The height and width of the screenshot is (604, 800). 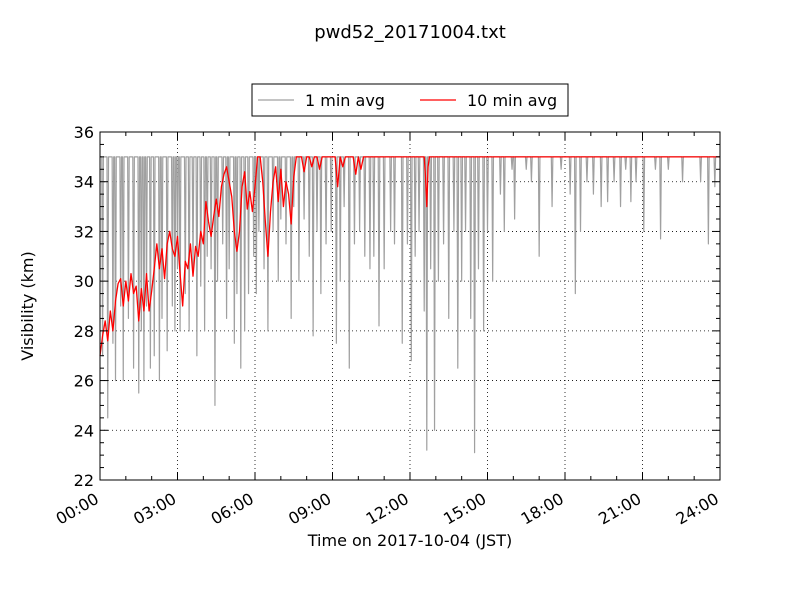 I want to click on y-tick-label-4: 30, so click(x=84, y=281).